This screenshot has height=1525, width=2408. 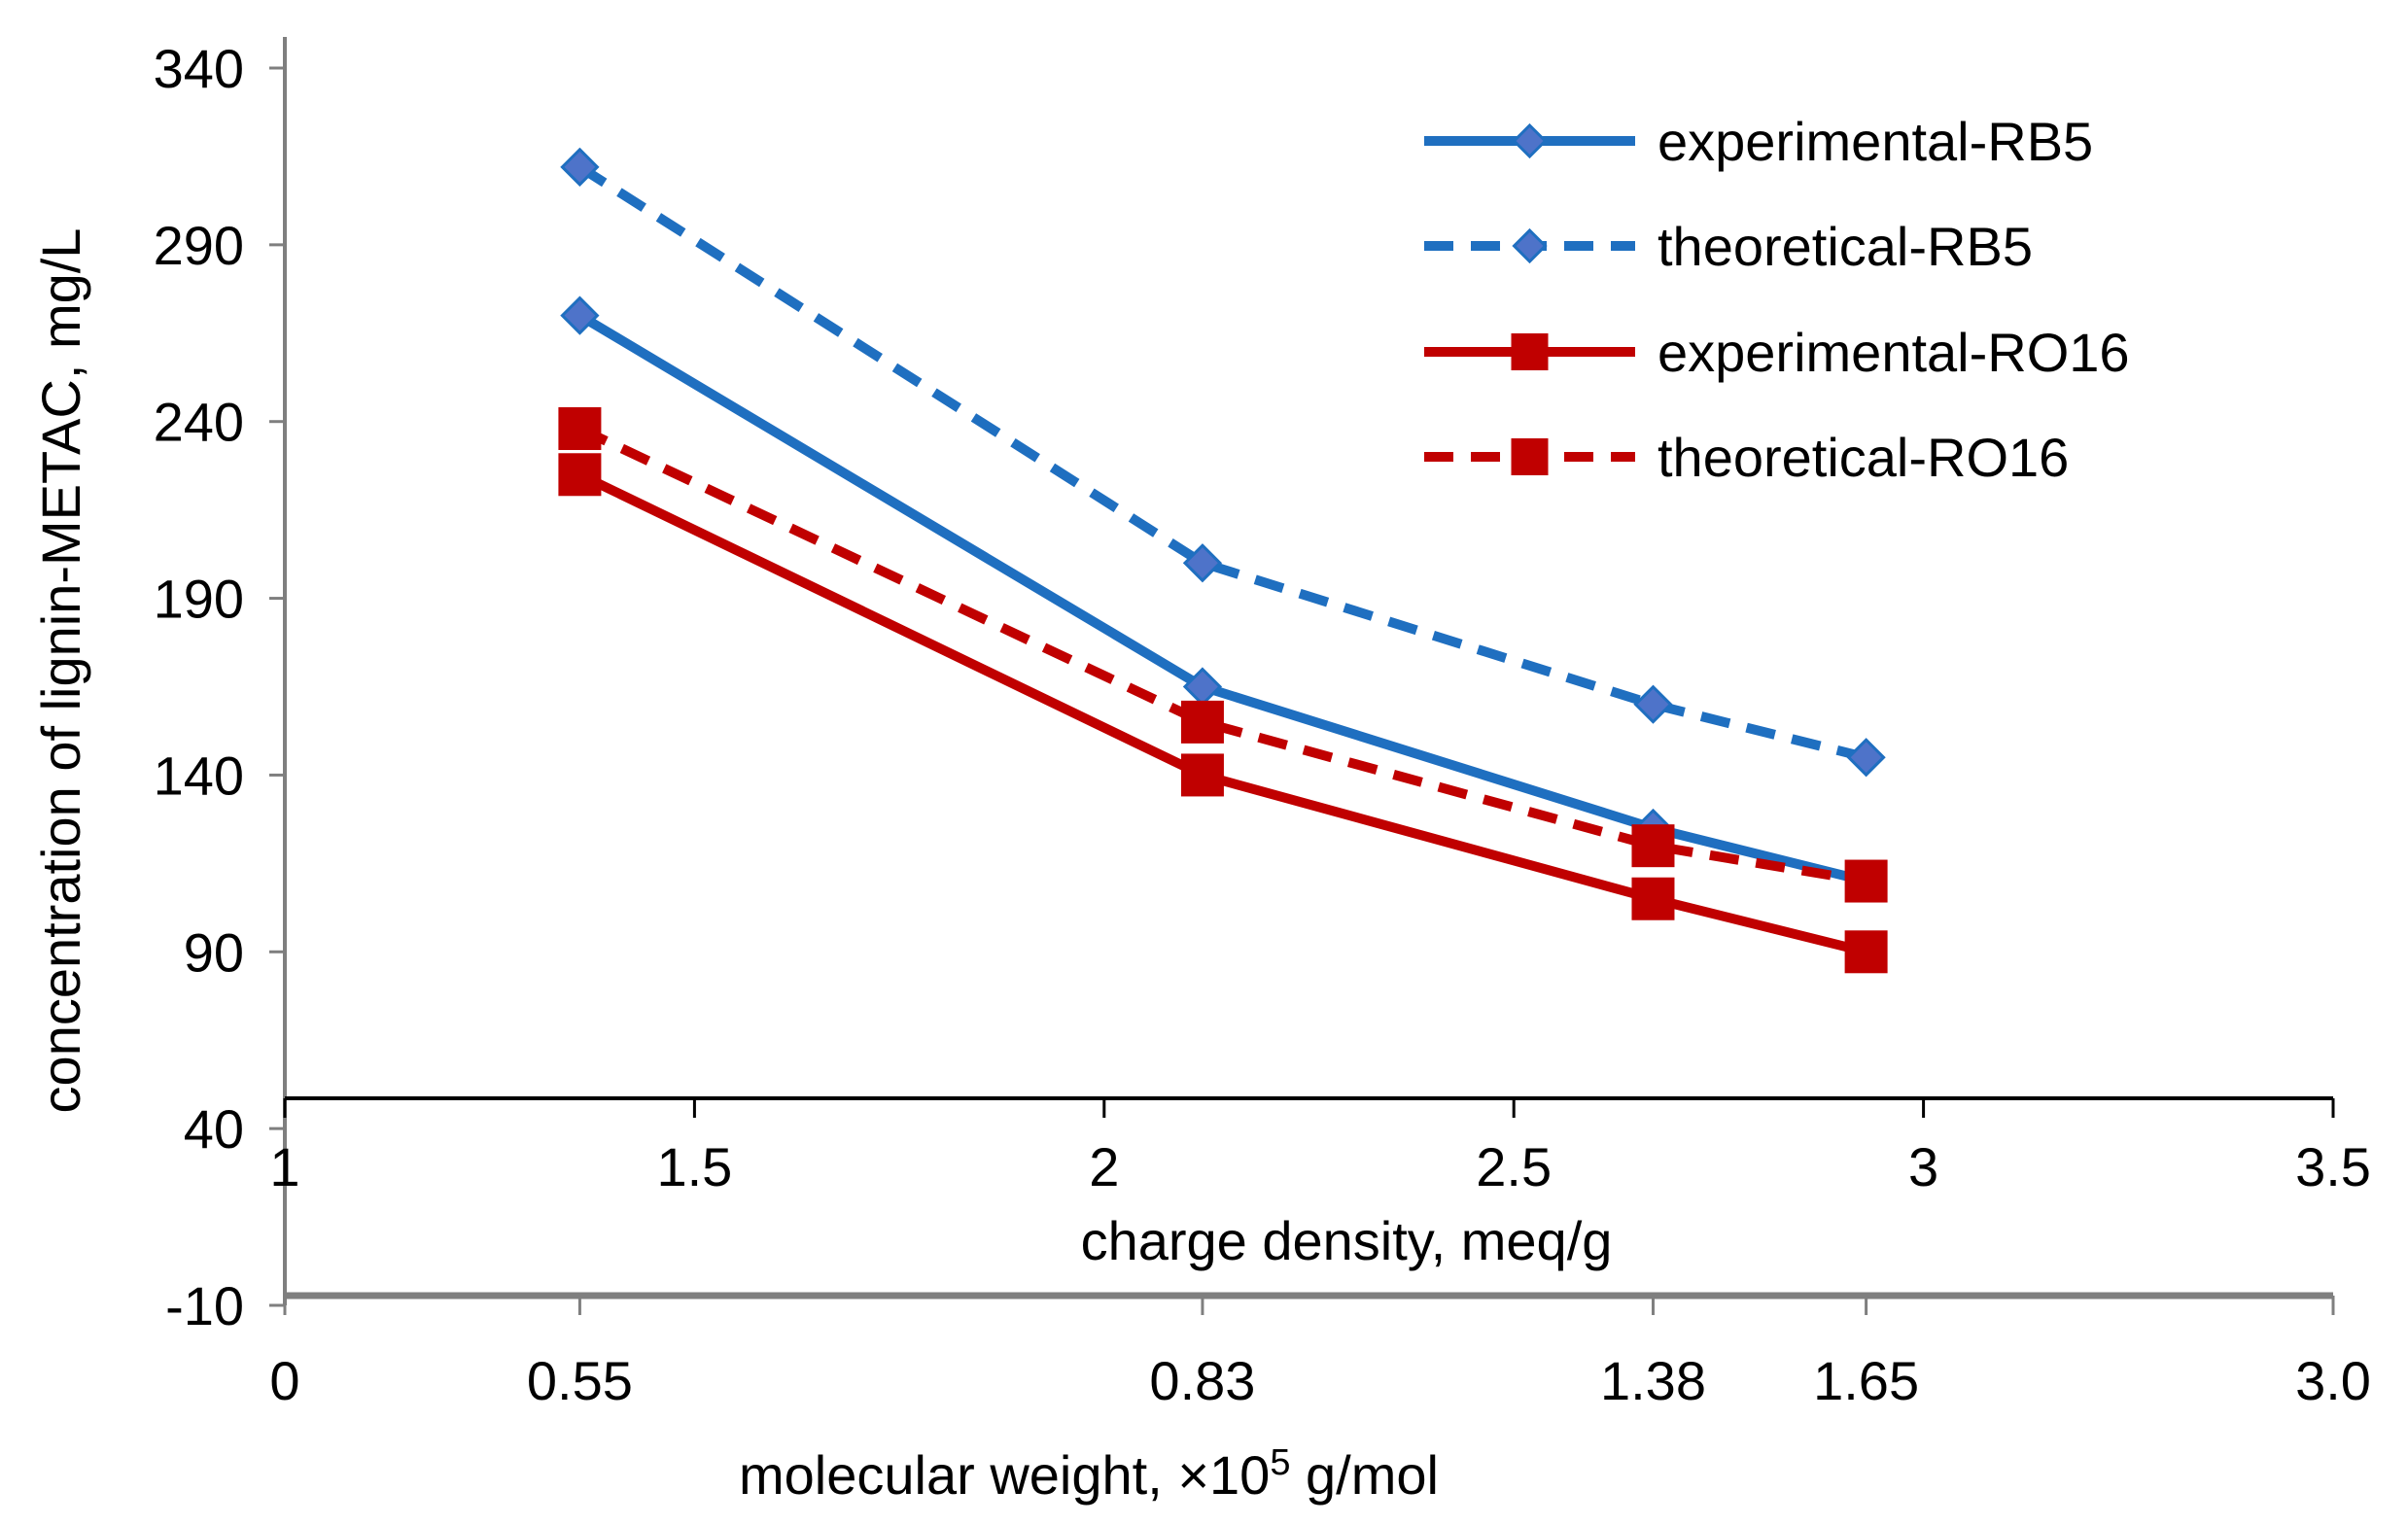 I want to click on x2-tick-label: 0.83, so click(x=1202, y=1380).